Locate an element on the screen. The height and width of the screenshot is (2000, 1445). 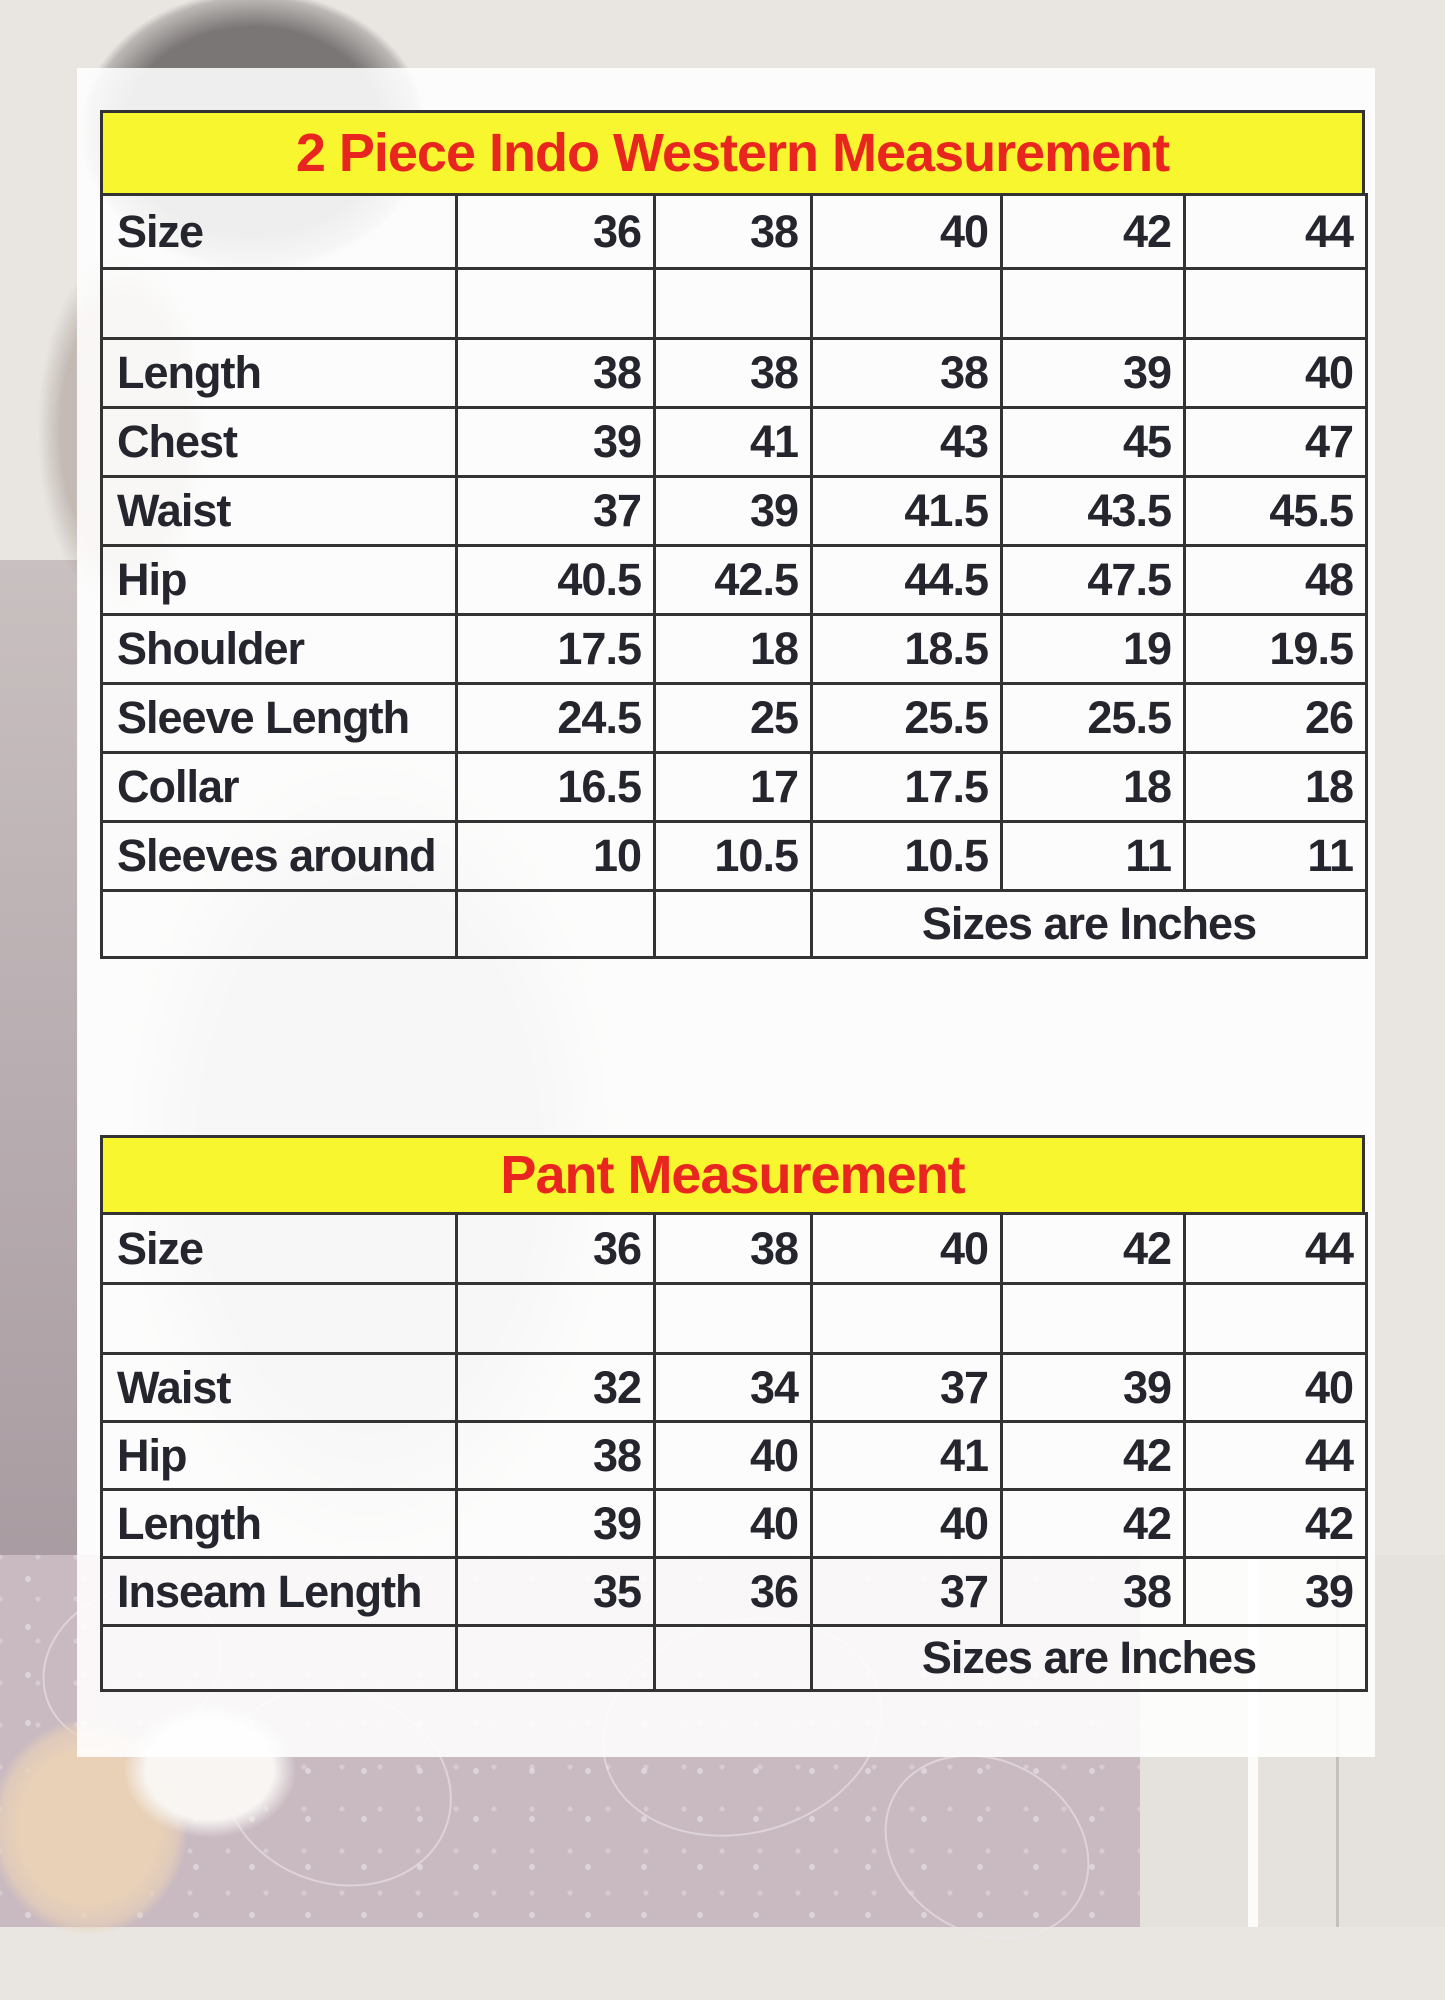
table-row: Hip 40.5 42.5 44.5 47.5 48 is located at coordinates (734, 580).